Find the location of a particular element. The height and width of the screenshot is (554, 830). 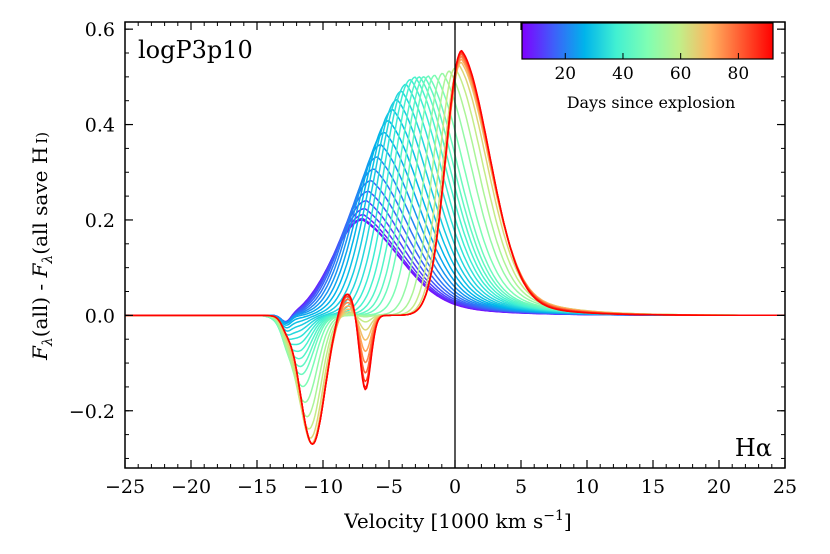

y-axis-label: Fλ(all) - Fλ(all save HI) is located at coordinates (42, 246).